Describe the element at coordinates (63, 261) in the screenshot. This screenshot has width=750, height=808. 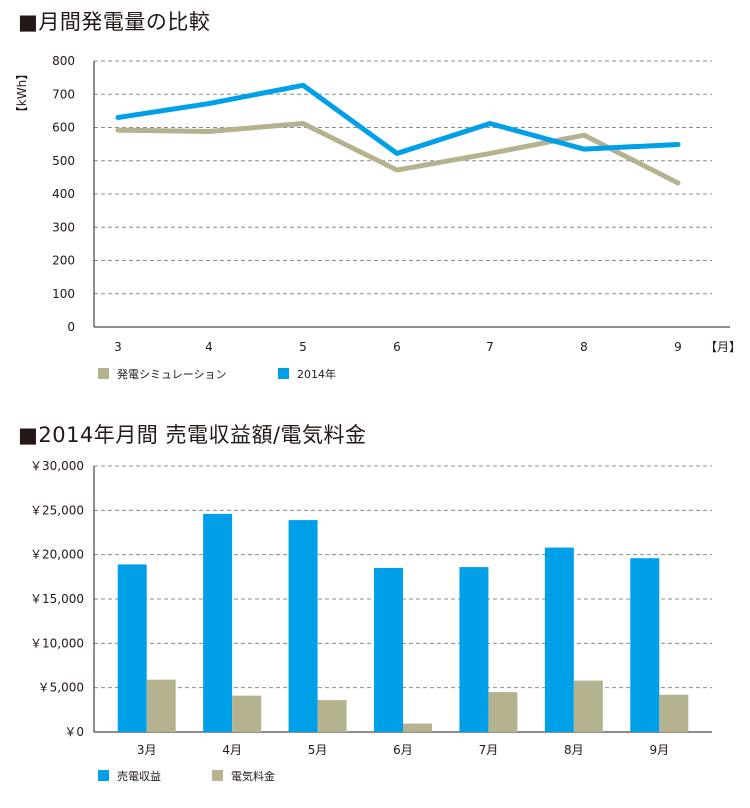
I see `y-tick-label: 200` at that location.